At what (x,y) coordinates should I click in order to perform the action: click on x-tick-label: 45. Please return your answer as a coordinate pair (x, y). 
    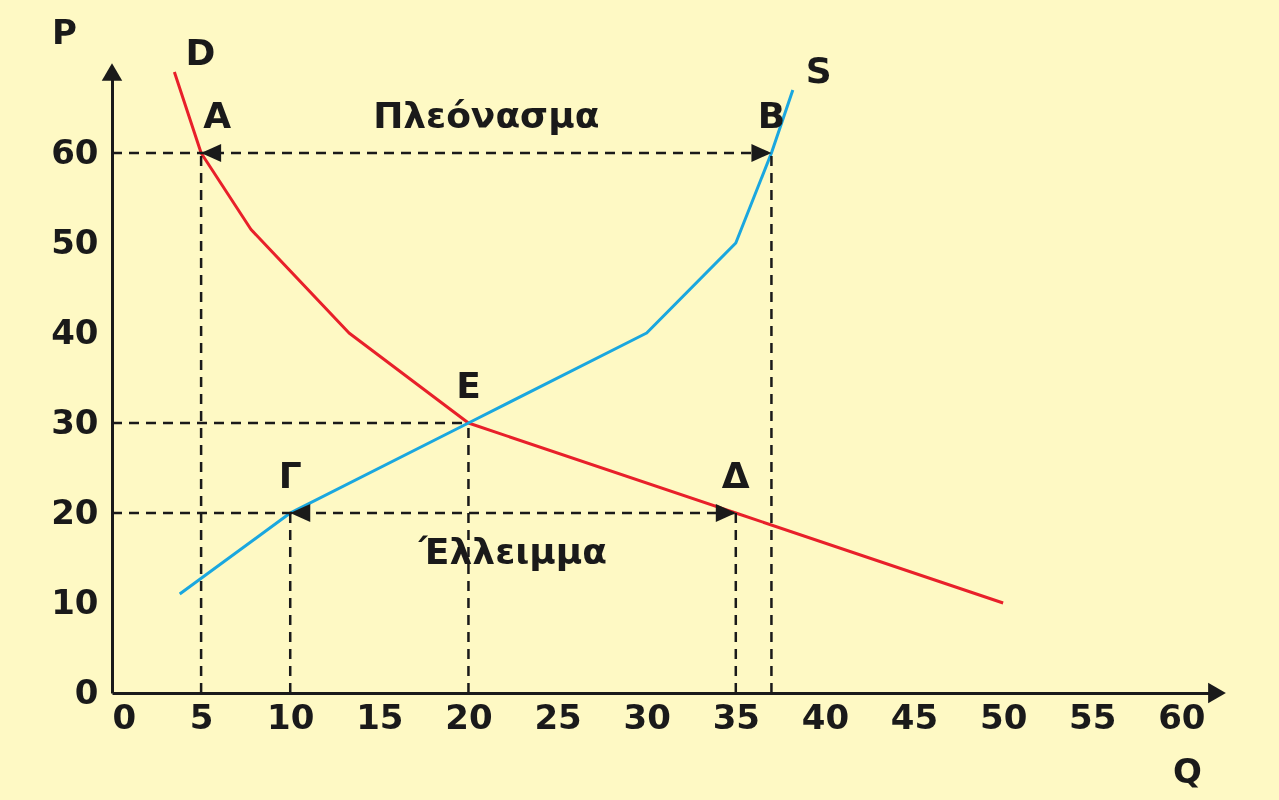
    Looking at the image, I should click on (914, 716).